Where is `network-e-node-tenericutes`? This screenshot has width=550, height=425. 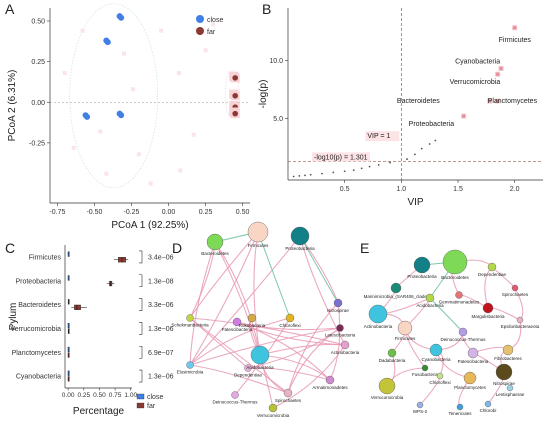 network-e-node-tenericutes is located at coordinates (460, 407).